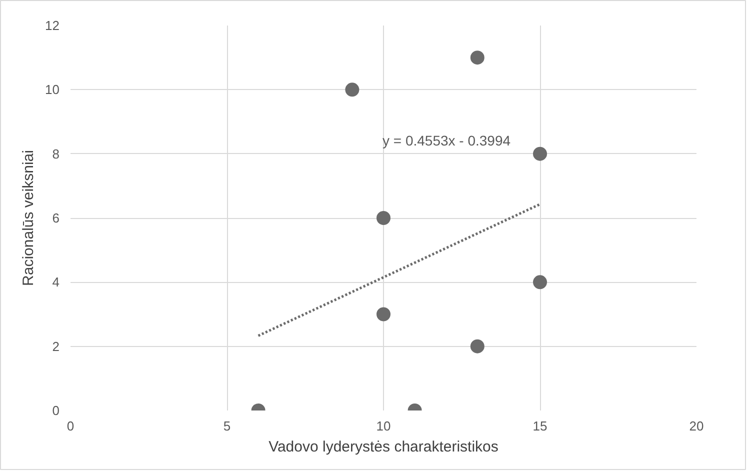 The image size is (748, 472). What do you see at coordinates (383, 447) in the screenshot?
I see `x-axis-title: Vadovo lyderystės charakteristikos` at bounding box center [383, 447].